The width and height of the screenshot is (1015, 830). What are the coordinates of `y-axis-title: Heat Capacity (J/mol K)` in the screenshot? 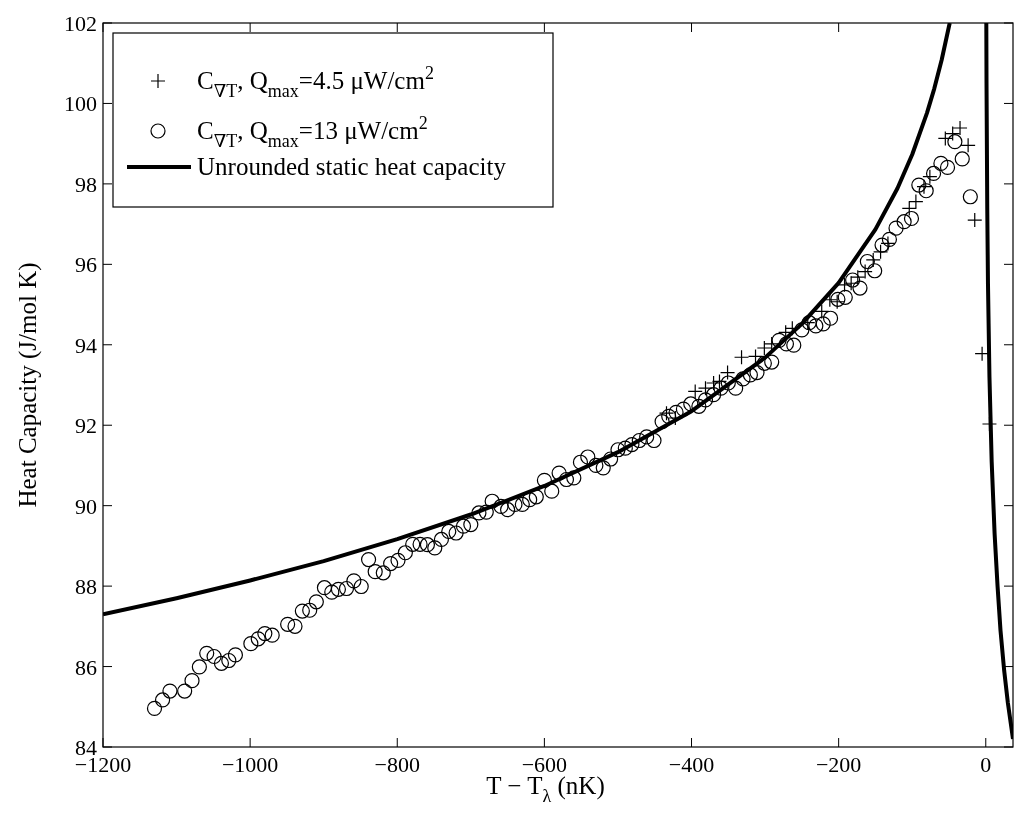 It's located at (28, 385).